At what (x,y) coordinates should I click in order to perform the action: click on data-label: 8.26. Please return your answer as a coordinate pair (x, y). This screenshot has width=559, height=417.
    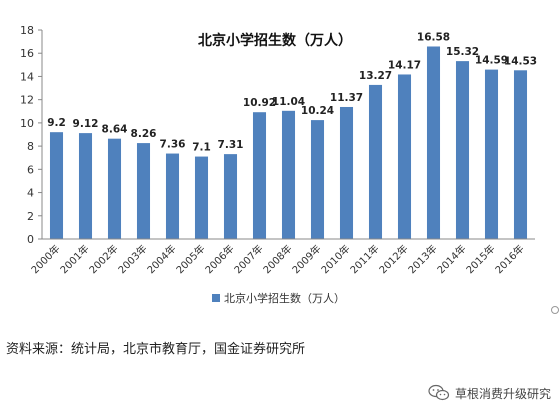
    Looking at the image, I should click on (144, 134).